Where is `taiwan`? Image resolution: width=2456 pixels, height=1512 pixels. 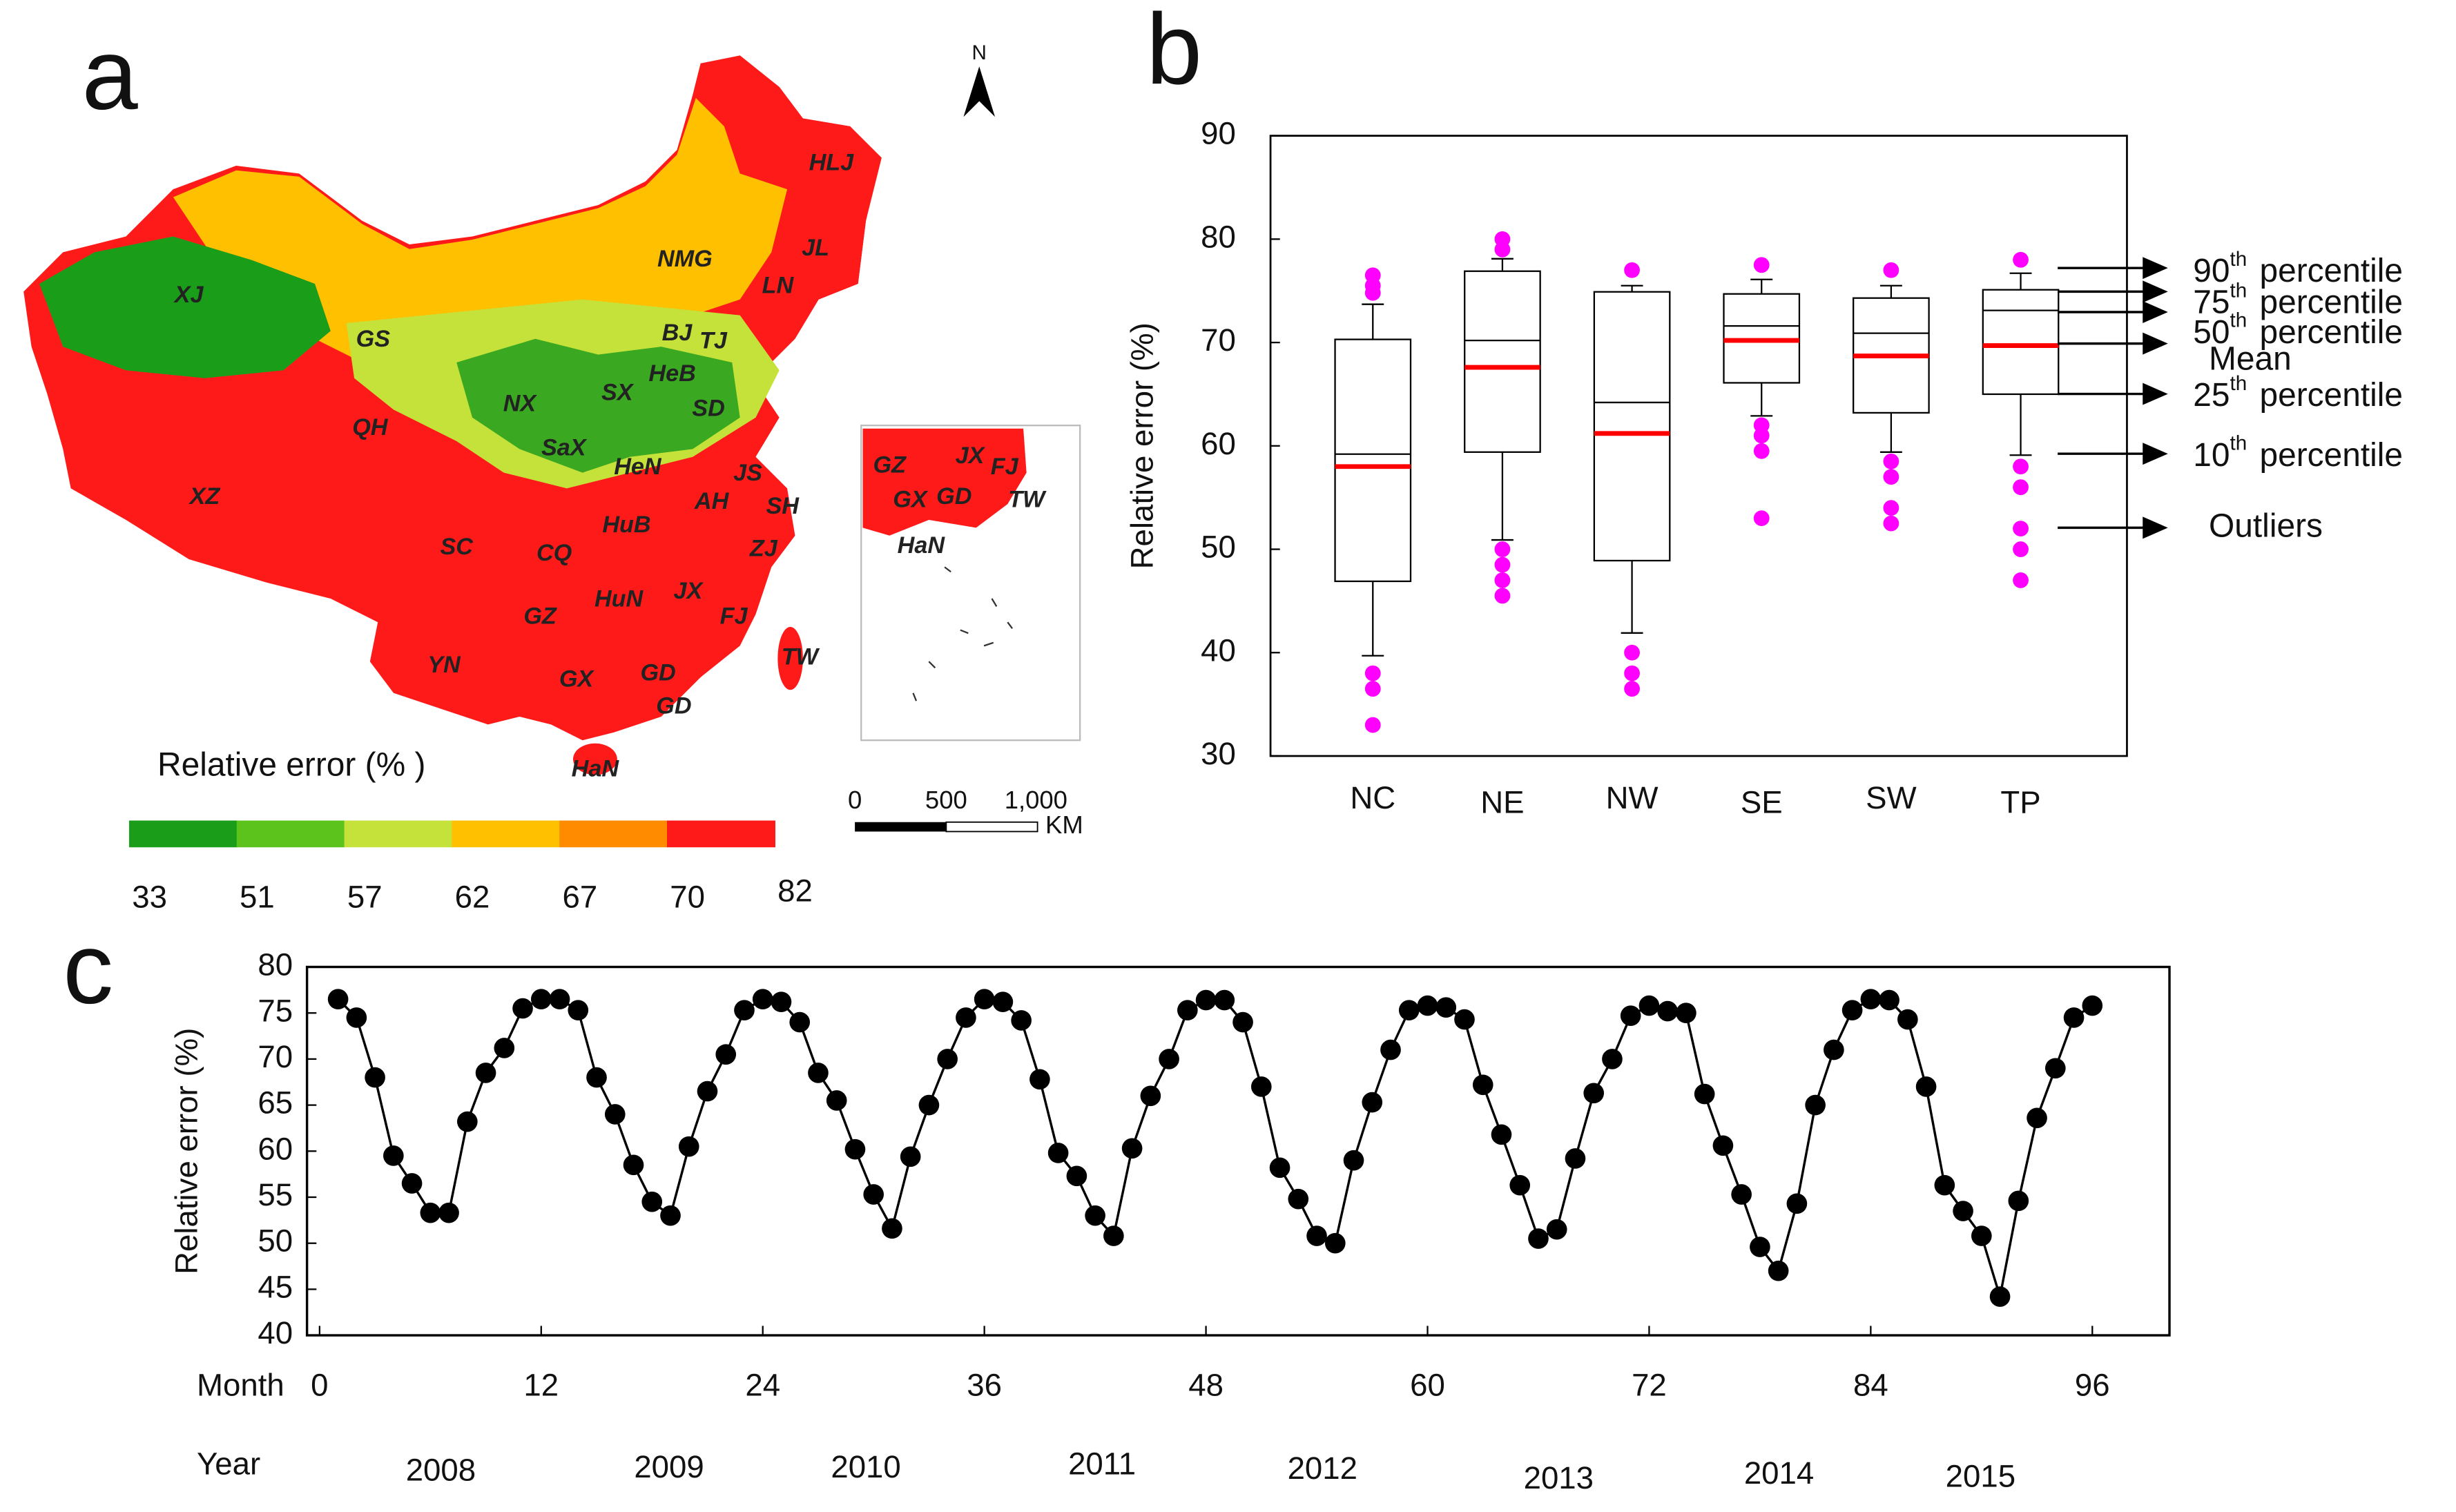 taiwan is located at coordinates (790, 659).